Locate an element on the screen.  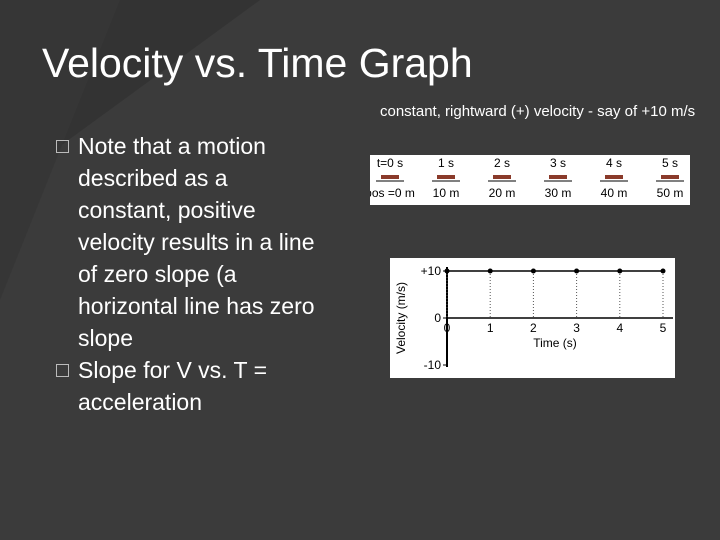
x-tick-label: 1 is located at coordinates (490, 328).